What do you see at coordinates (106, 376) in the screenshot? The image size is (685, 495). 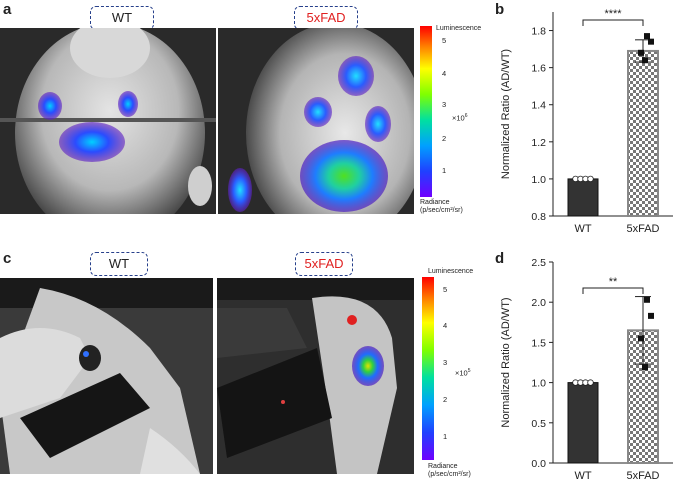 I see `mouse-image-wt-c` at bounding box center [106, 376].